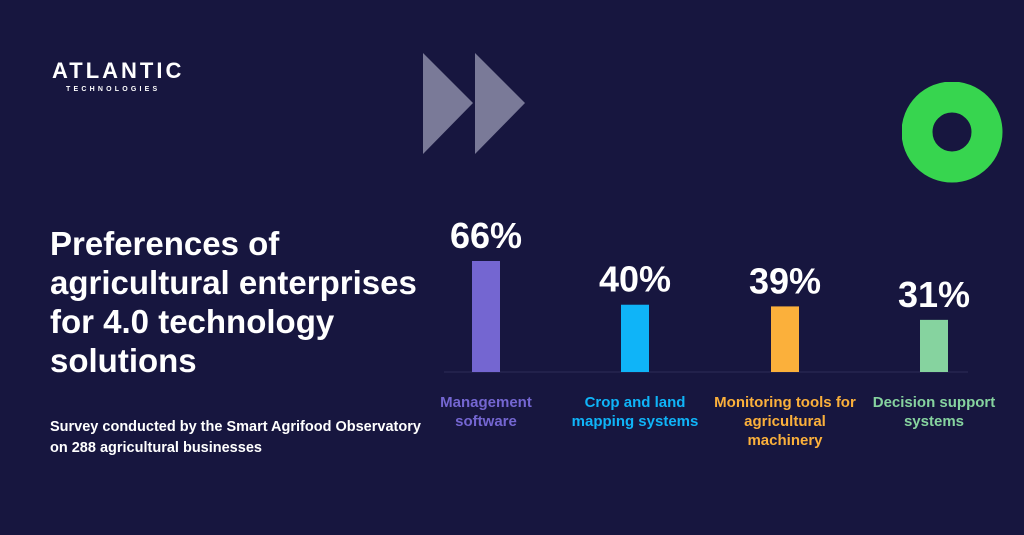  Describe the element at coordinates (486, 235) in the screenshot. I see `bar-value-label: 66%` at that location.